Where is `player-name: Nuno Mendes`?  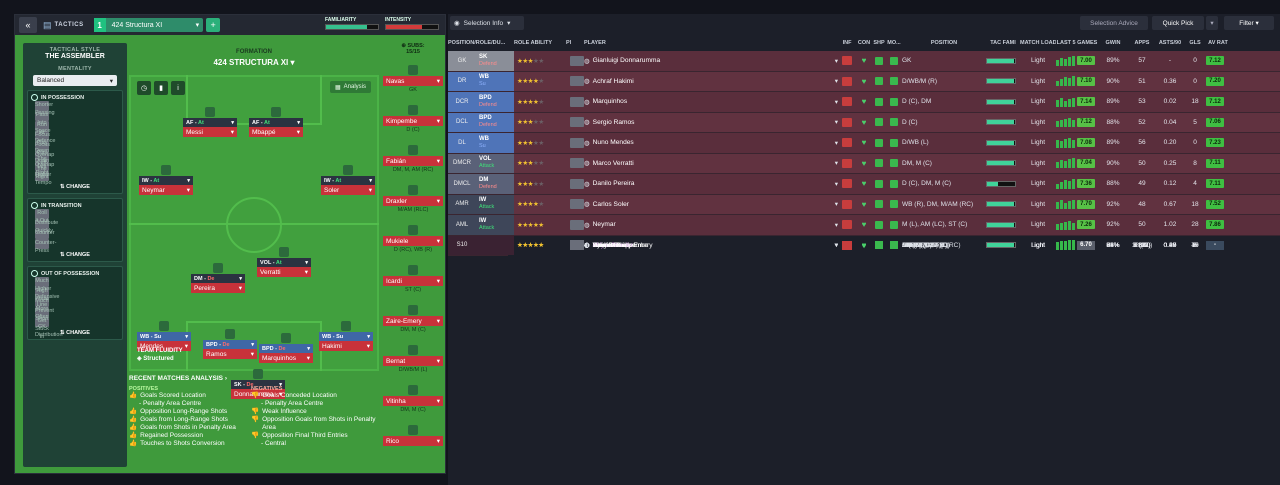 player-name: Nuno Mendes is located at coordinates (613, 143).